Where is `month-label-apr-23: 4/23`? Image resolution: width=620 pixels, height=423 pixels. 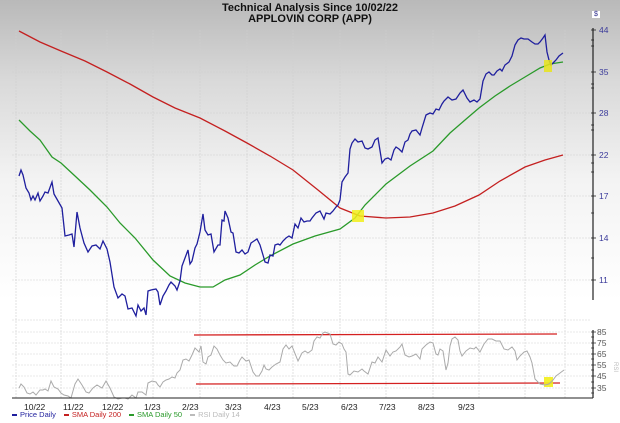 month-label-apr-23: 4/23 is located at coordinates (272, 407).